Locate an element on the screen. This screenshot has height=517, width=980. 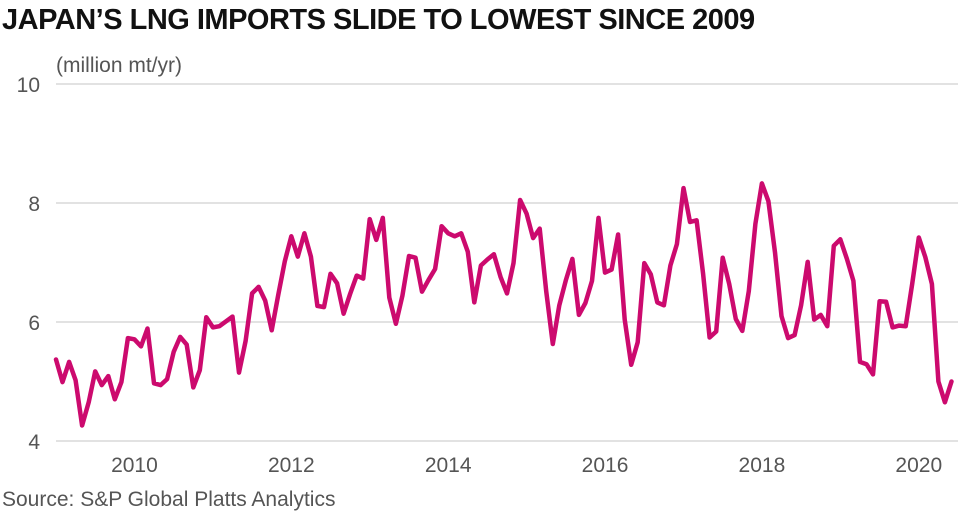
x-tick-label-2018: 2018 is located at coordinates (762, 465).